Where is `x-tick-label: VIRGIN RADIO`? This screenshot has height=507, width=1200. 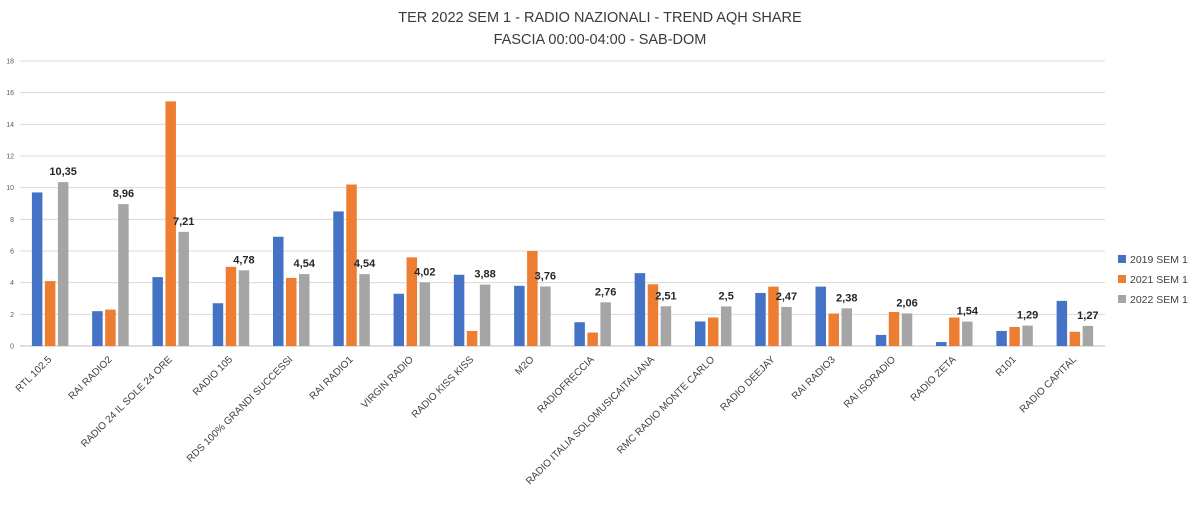 x-tick-label: VIRGIN RADIO is located at coordinates (387, 382).